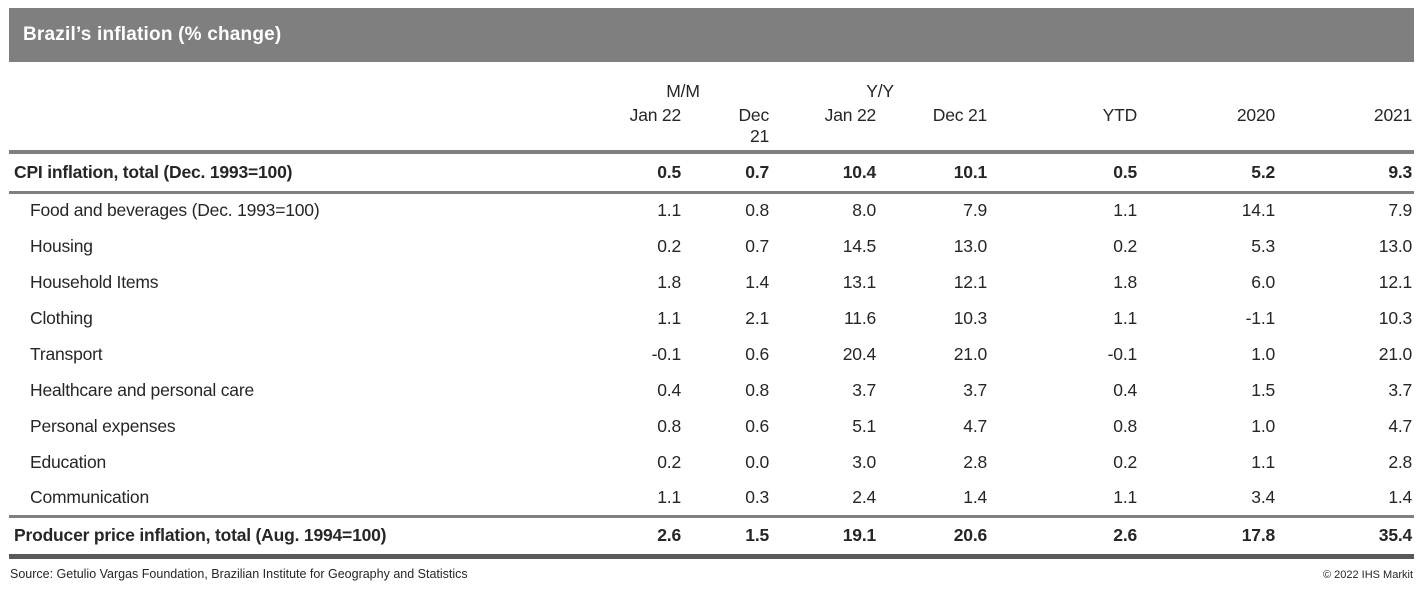 The width and height of the screenshot is (1423, 600). What do you see at coordinates (639, 128) in the screenshot?
I see `column-header-mm-jan22: Jan 22` at bounding box center [639, 128].